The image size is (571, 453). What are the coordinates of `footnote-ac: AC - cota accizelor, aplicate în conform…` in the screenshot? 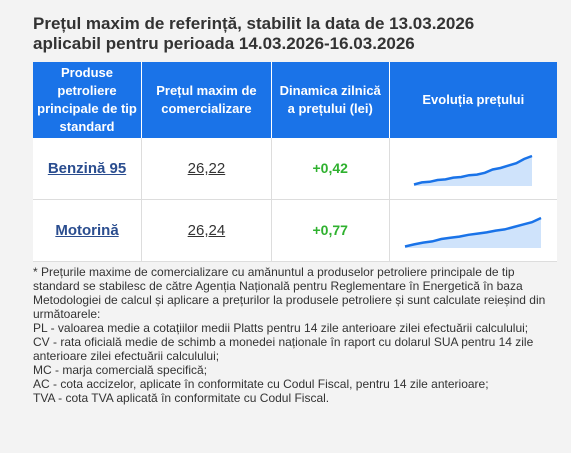 It's located at (261, 384).